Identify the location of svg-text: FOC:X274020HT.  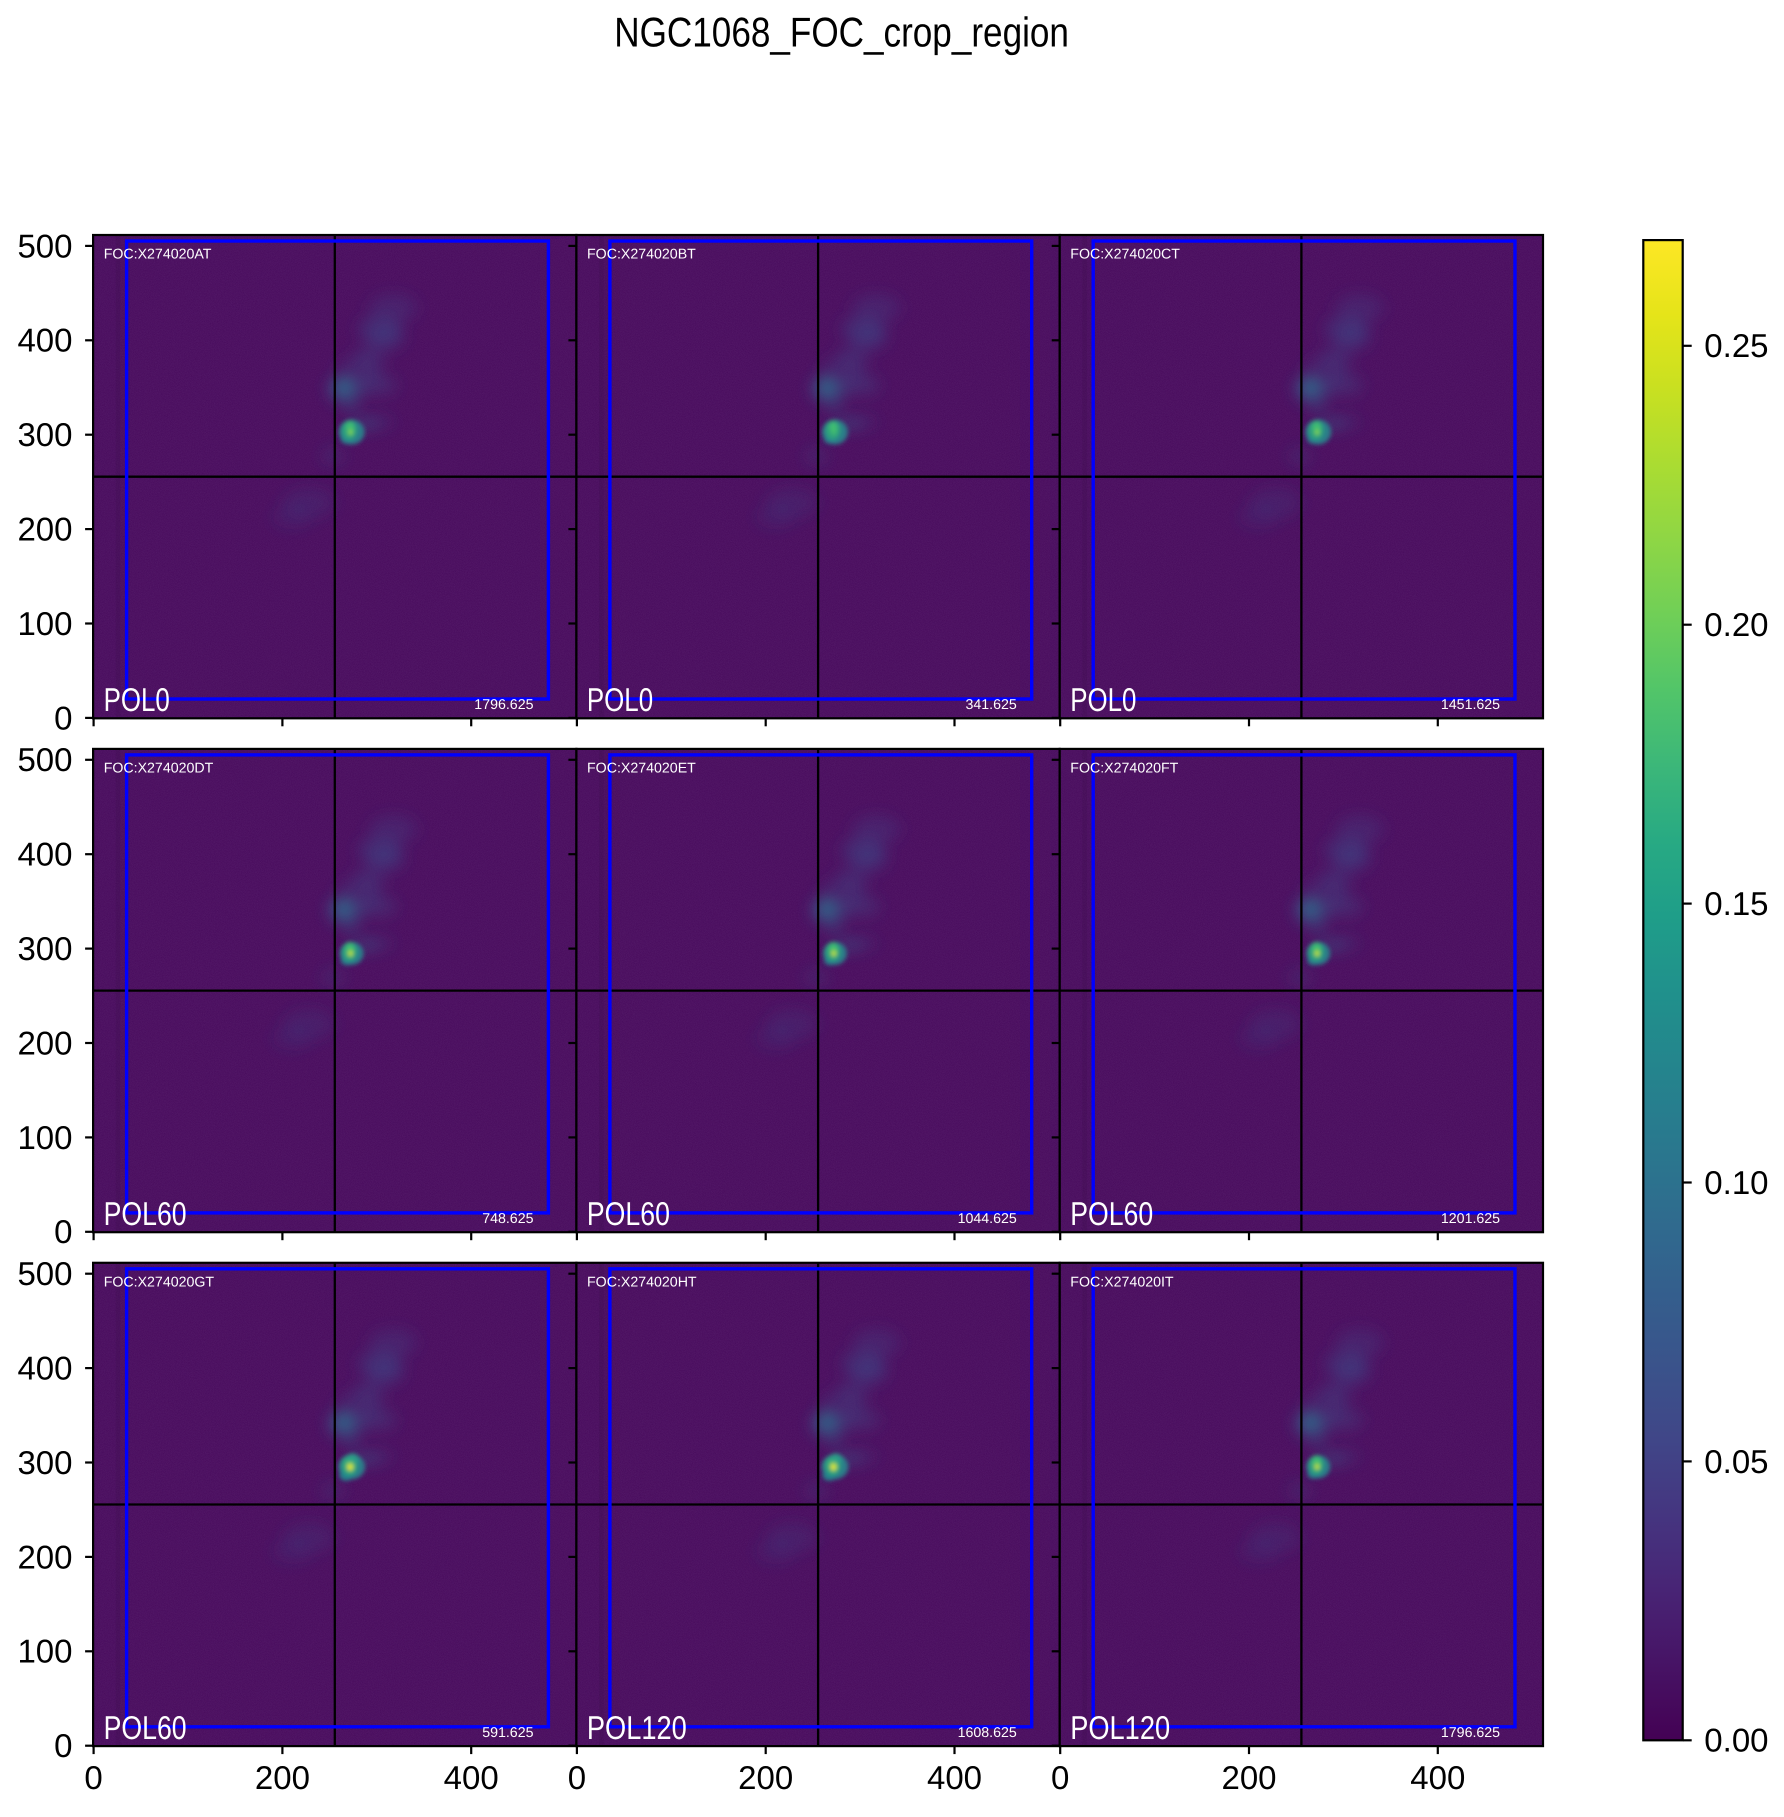
(642, 1282).